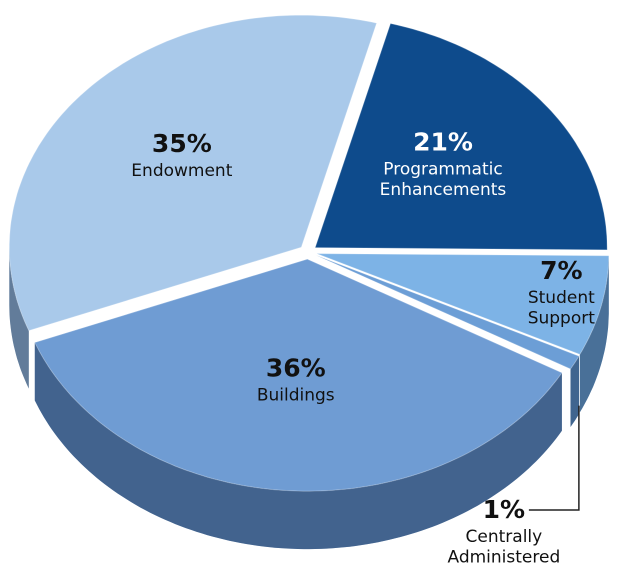  What do you see at coordinates (296, 395) in the screenshot?
I see `category-label: Buildings` at bounding box center [296, 395].